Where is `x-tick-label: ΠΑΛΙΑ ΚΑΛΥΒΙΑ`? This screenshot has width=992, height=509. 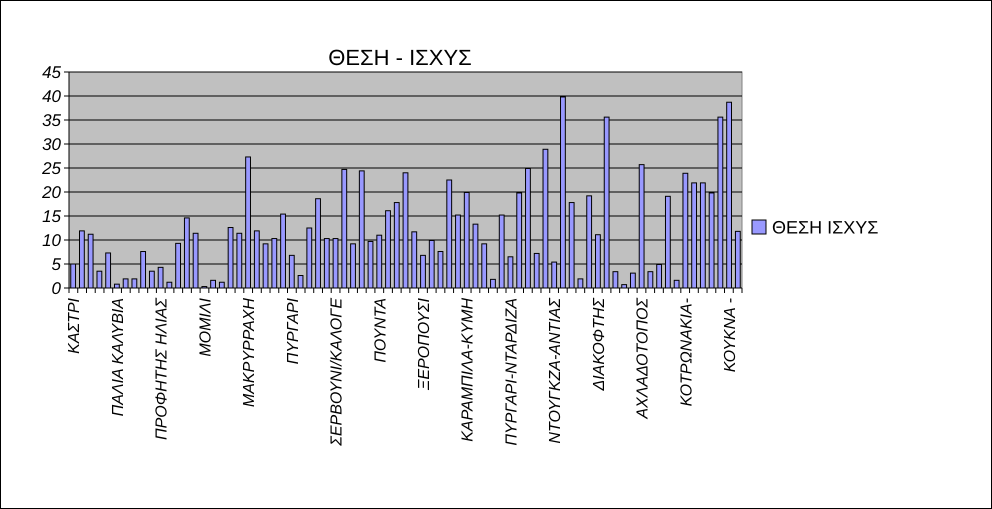
x-tick-label: ΠΑΛΙΑ ΚΑΛΥΒΙΑ is located at coordinates (118, 357).